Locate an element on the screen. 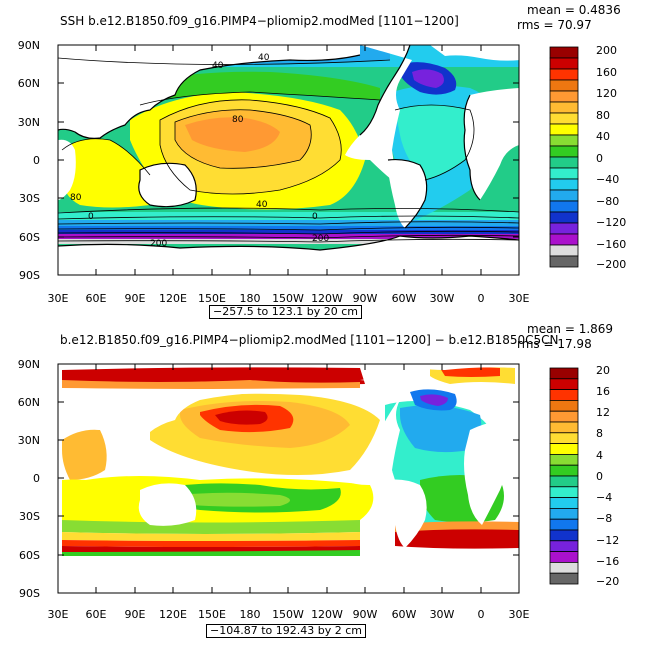  diff-colorbar-label: −16 is located at coordinates (608, 561).